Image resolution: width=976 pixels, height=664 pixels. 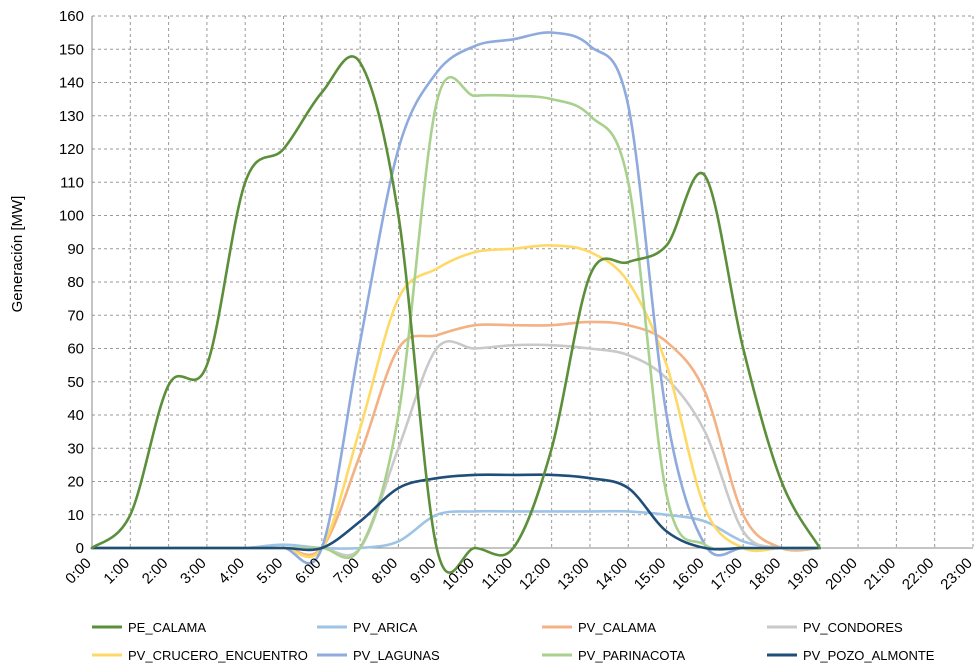 I want to click on legend-label: PV_CONDORES, so click(x=853, y=627).